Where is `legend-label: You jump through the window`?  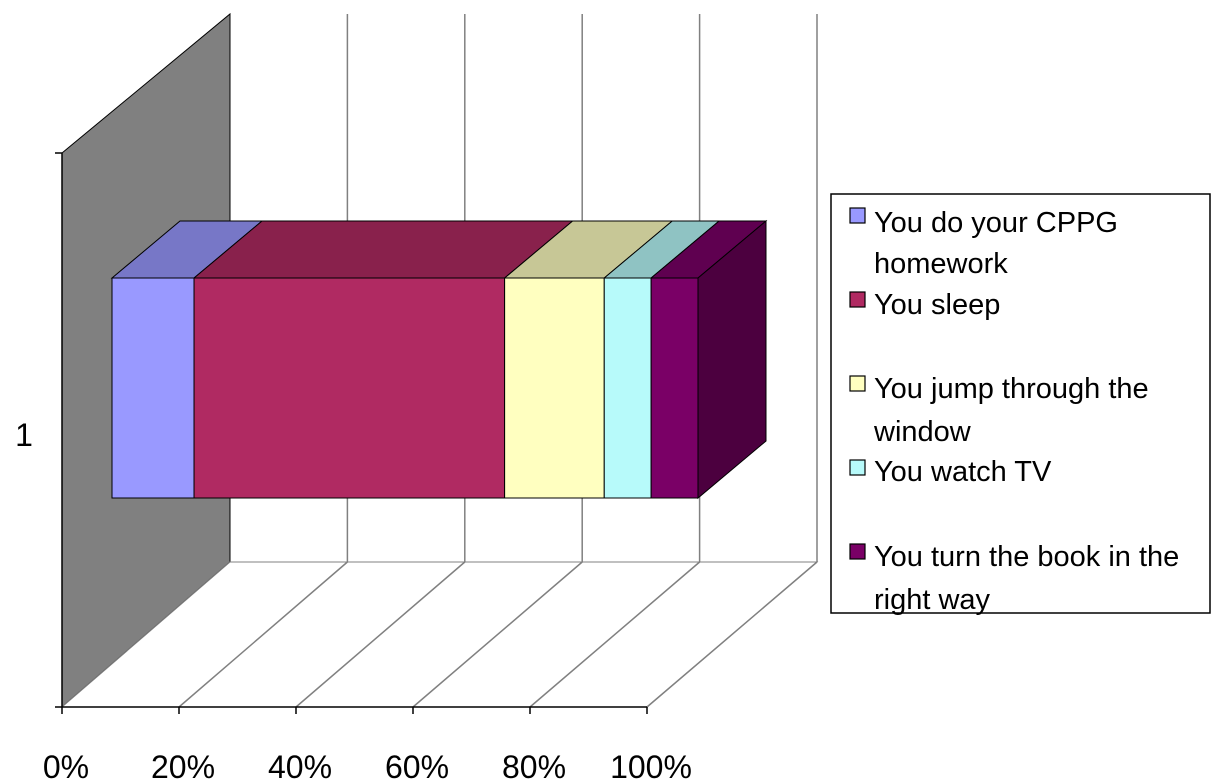 legend-label: You jump through the window is located at coordinates (1011, 410).